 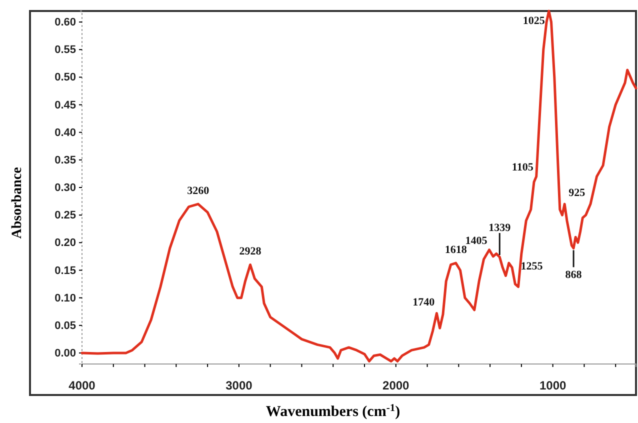 I want to click on annotation: 1105, so click(x=523, y=167).